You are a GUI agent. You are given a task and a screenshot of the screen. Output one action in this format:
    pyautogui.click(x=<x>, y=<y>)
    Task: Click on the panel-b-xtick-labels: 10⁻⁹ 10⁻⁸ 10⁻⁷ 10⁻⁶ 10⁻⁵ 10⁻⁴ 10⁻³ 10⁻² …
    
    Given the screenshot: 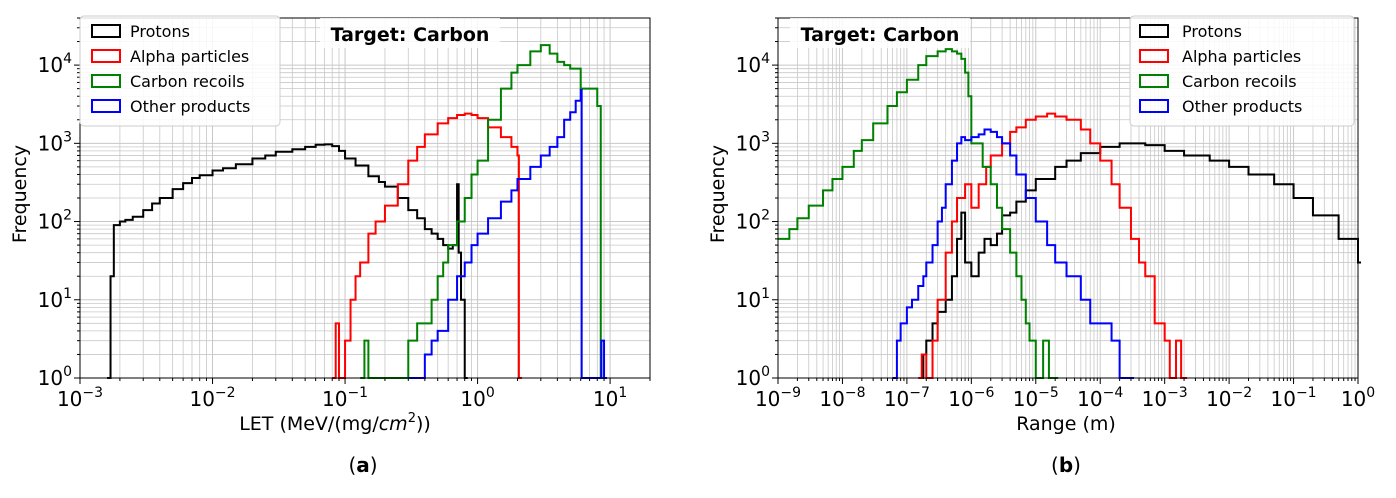 What is the action you would take?
    pyautogui.click(x=1065, y=398)
    